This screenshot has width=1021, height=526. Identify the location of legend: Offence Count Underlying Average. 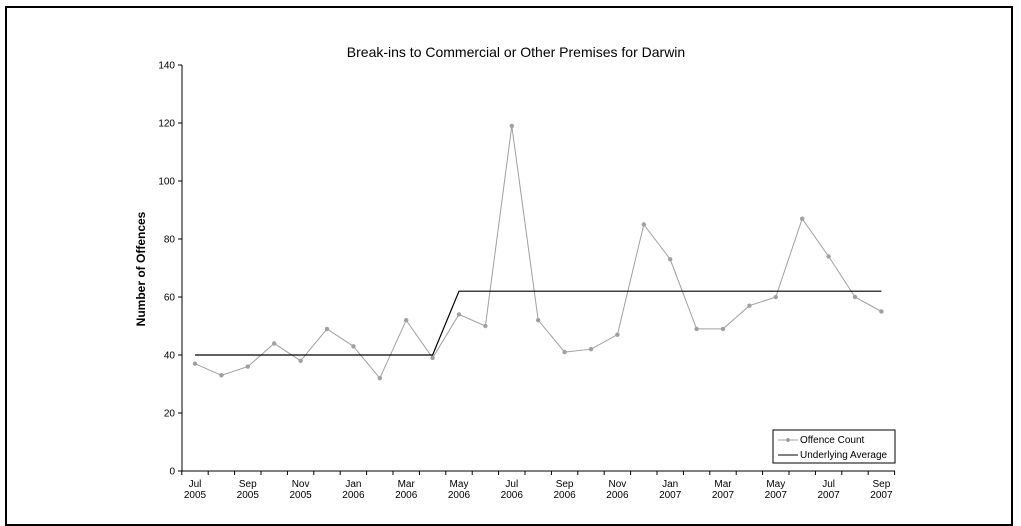
(834, 446).